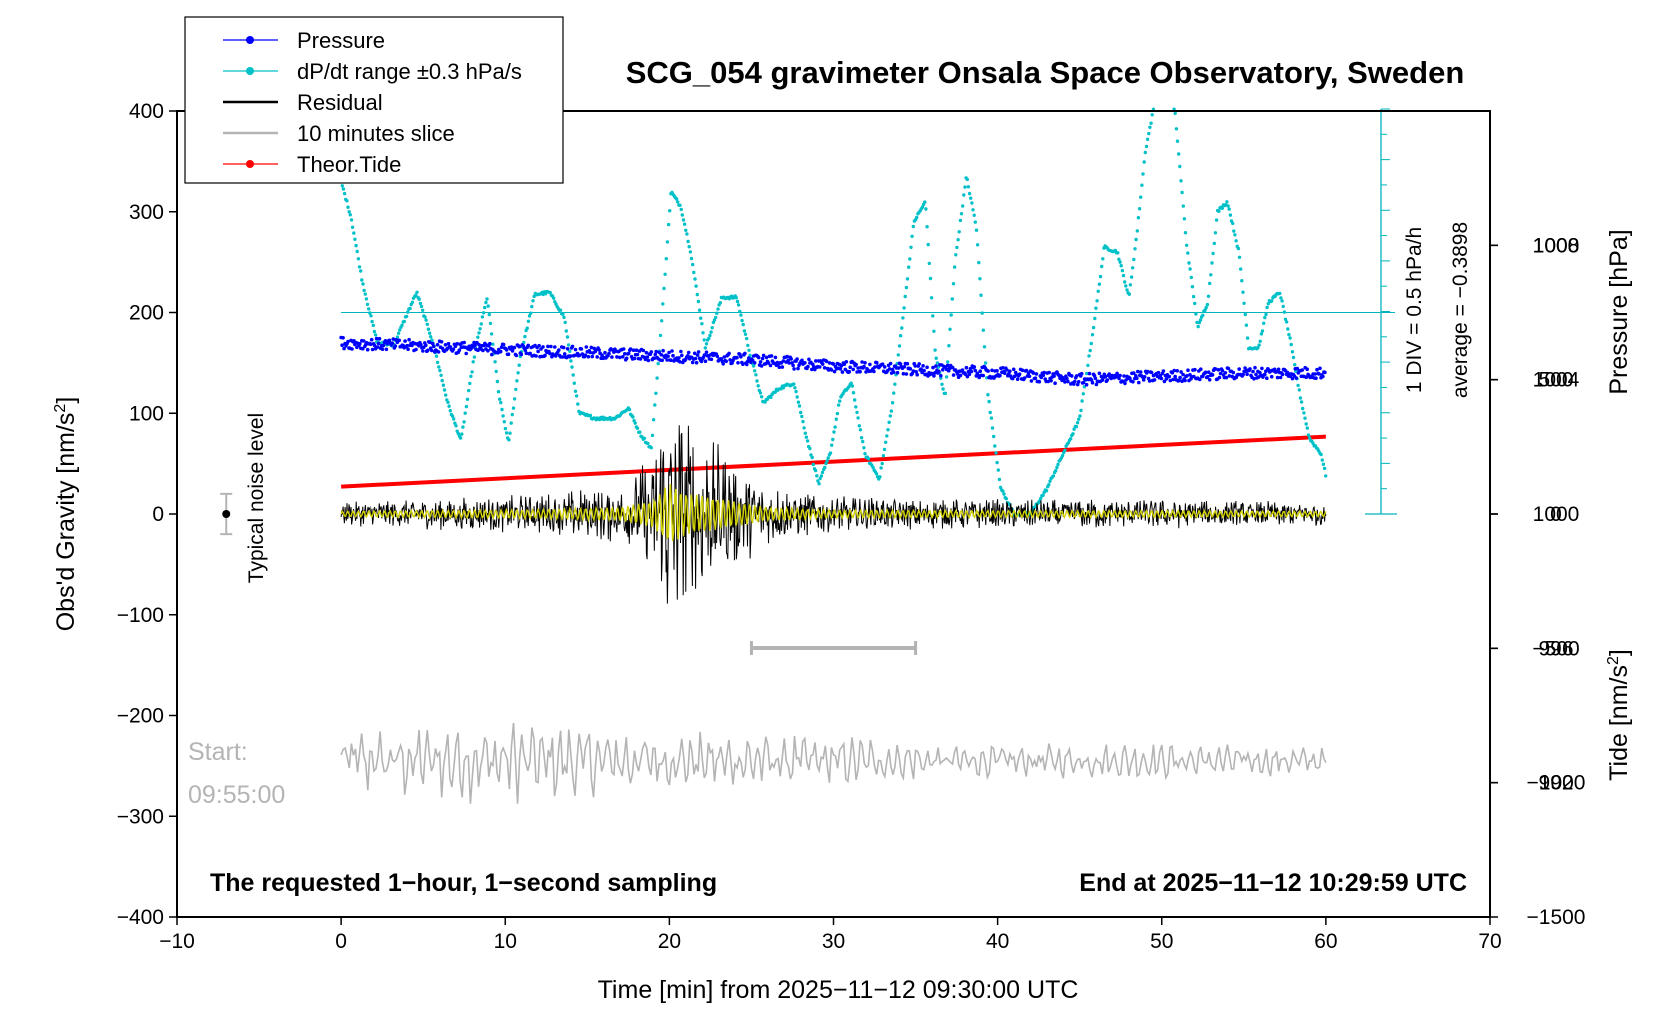 The height and width of the screenshot is (1020, 1676). What do you see at coordinates (256, 498) in the screenshot?
I see `noise-level-label: Typical noise level` at bounding box center [256, 498].